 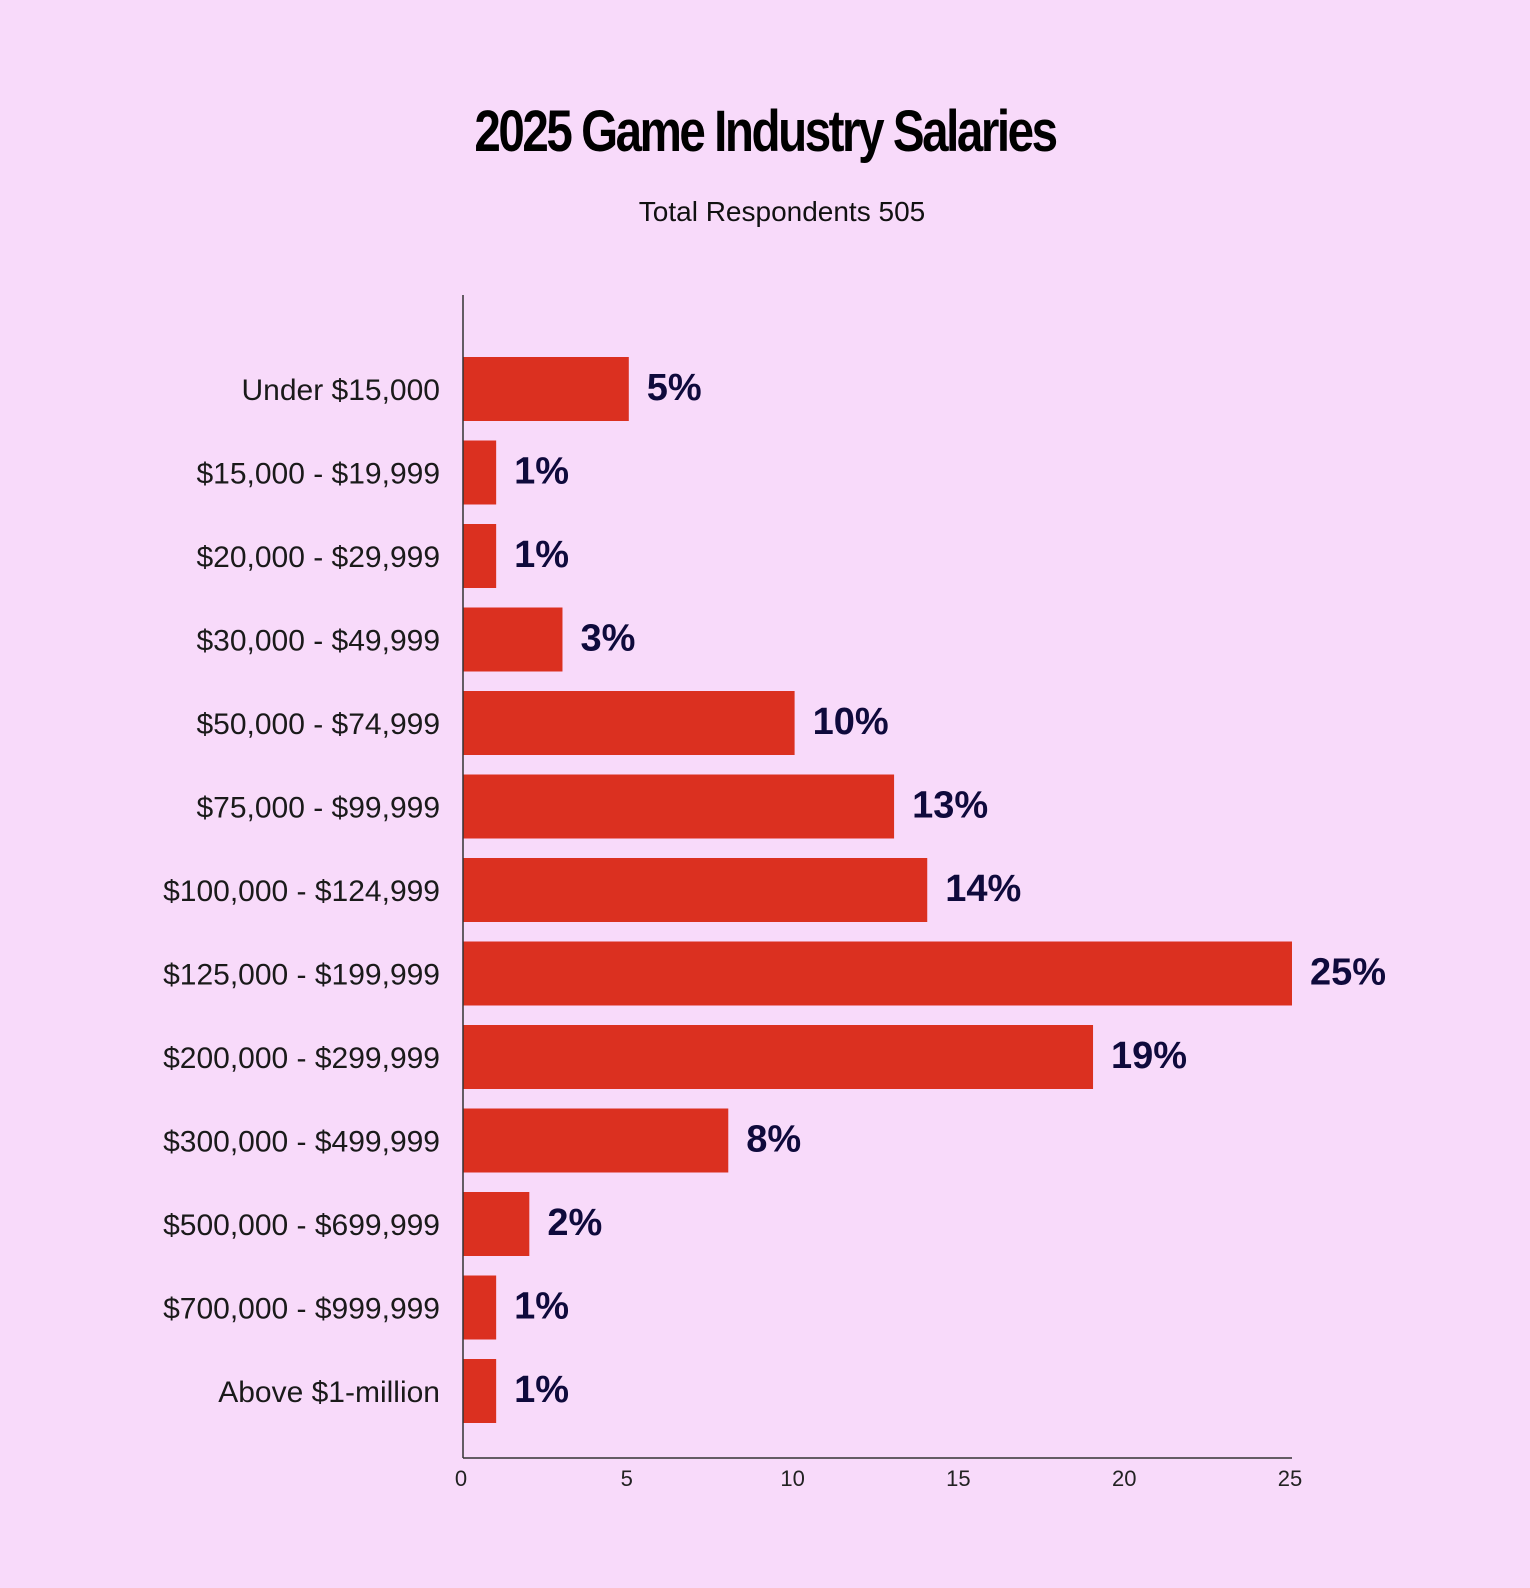 I want to click on data-label: 19%, so click(x=1149, y=1056).